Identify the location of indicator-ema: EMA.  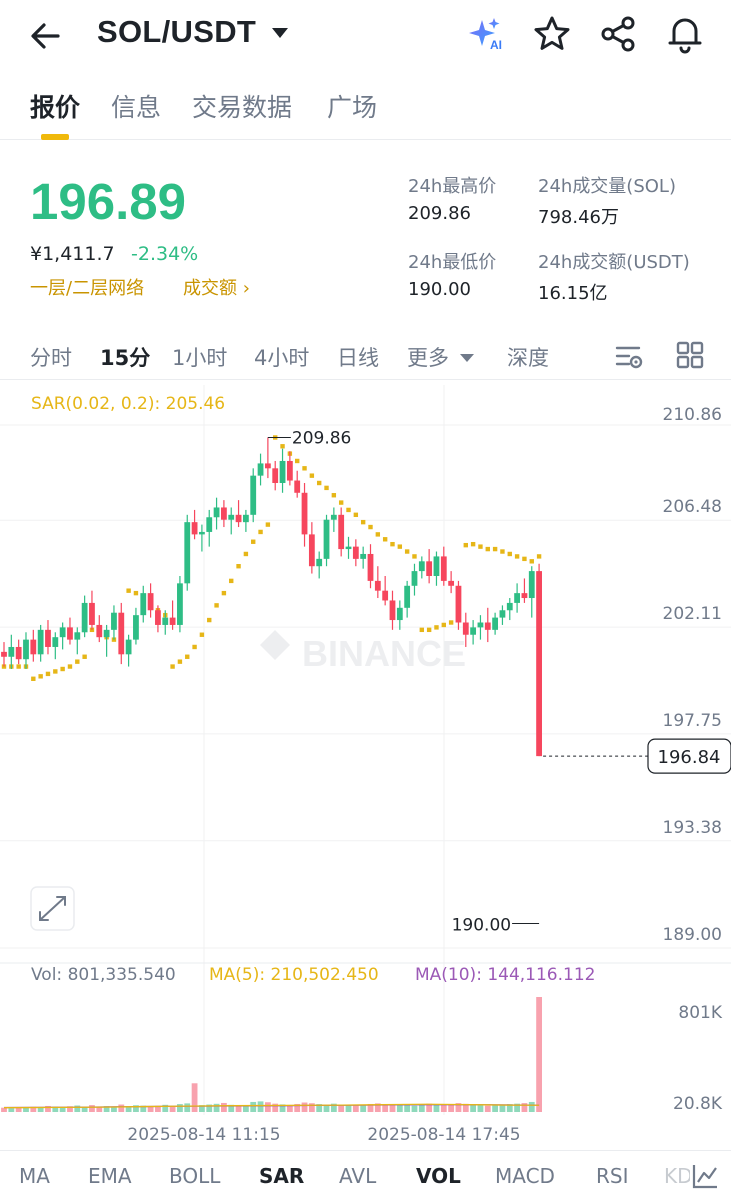
(110, 1176).